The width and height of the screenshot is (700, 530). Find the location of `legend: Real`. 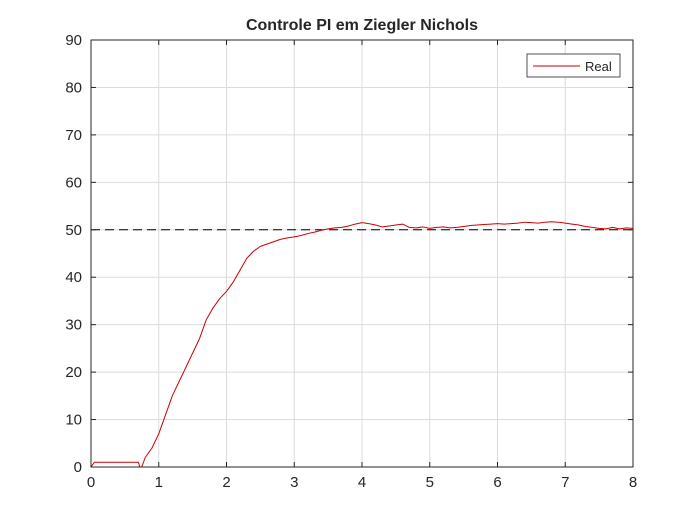

legend: Real is located at coordinates (573, 65).